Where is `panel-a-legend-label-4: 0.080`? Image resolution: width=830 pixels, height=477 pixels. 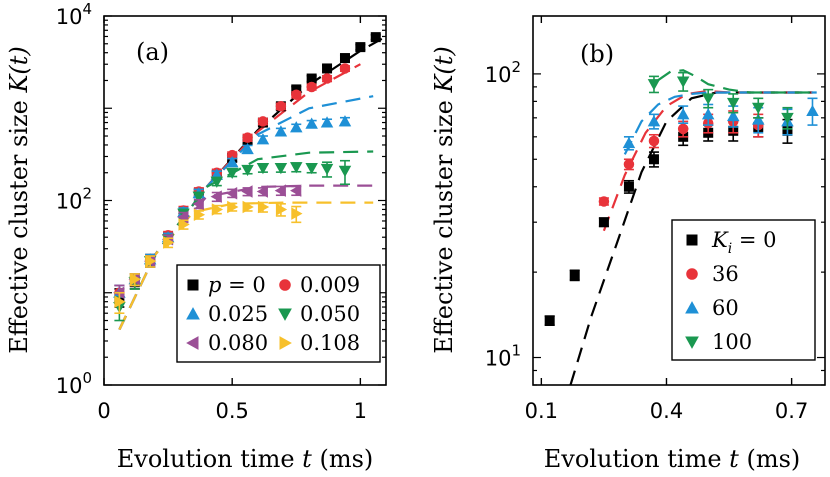 panel-a-legend-label-4: 0.080 is located at coordinates (238, 343).